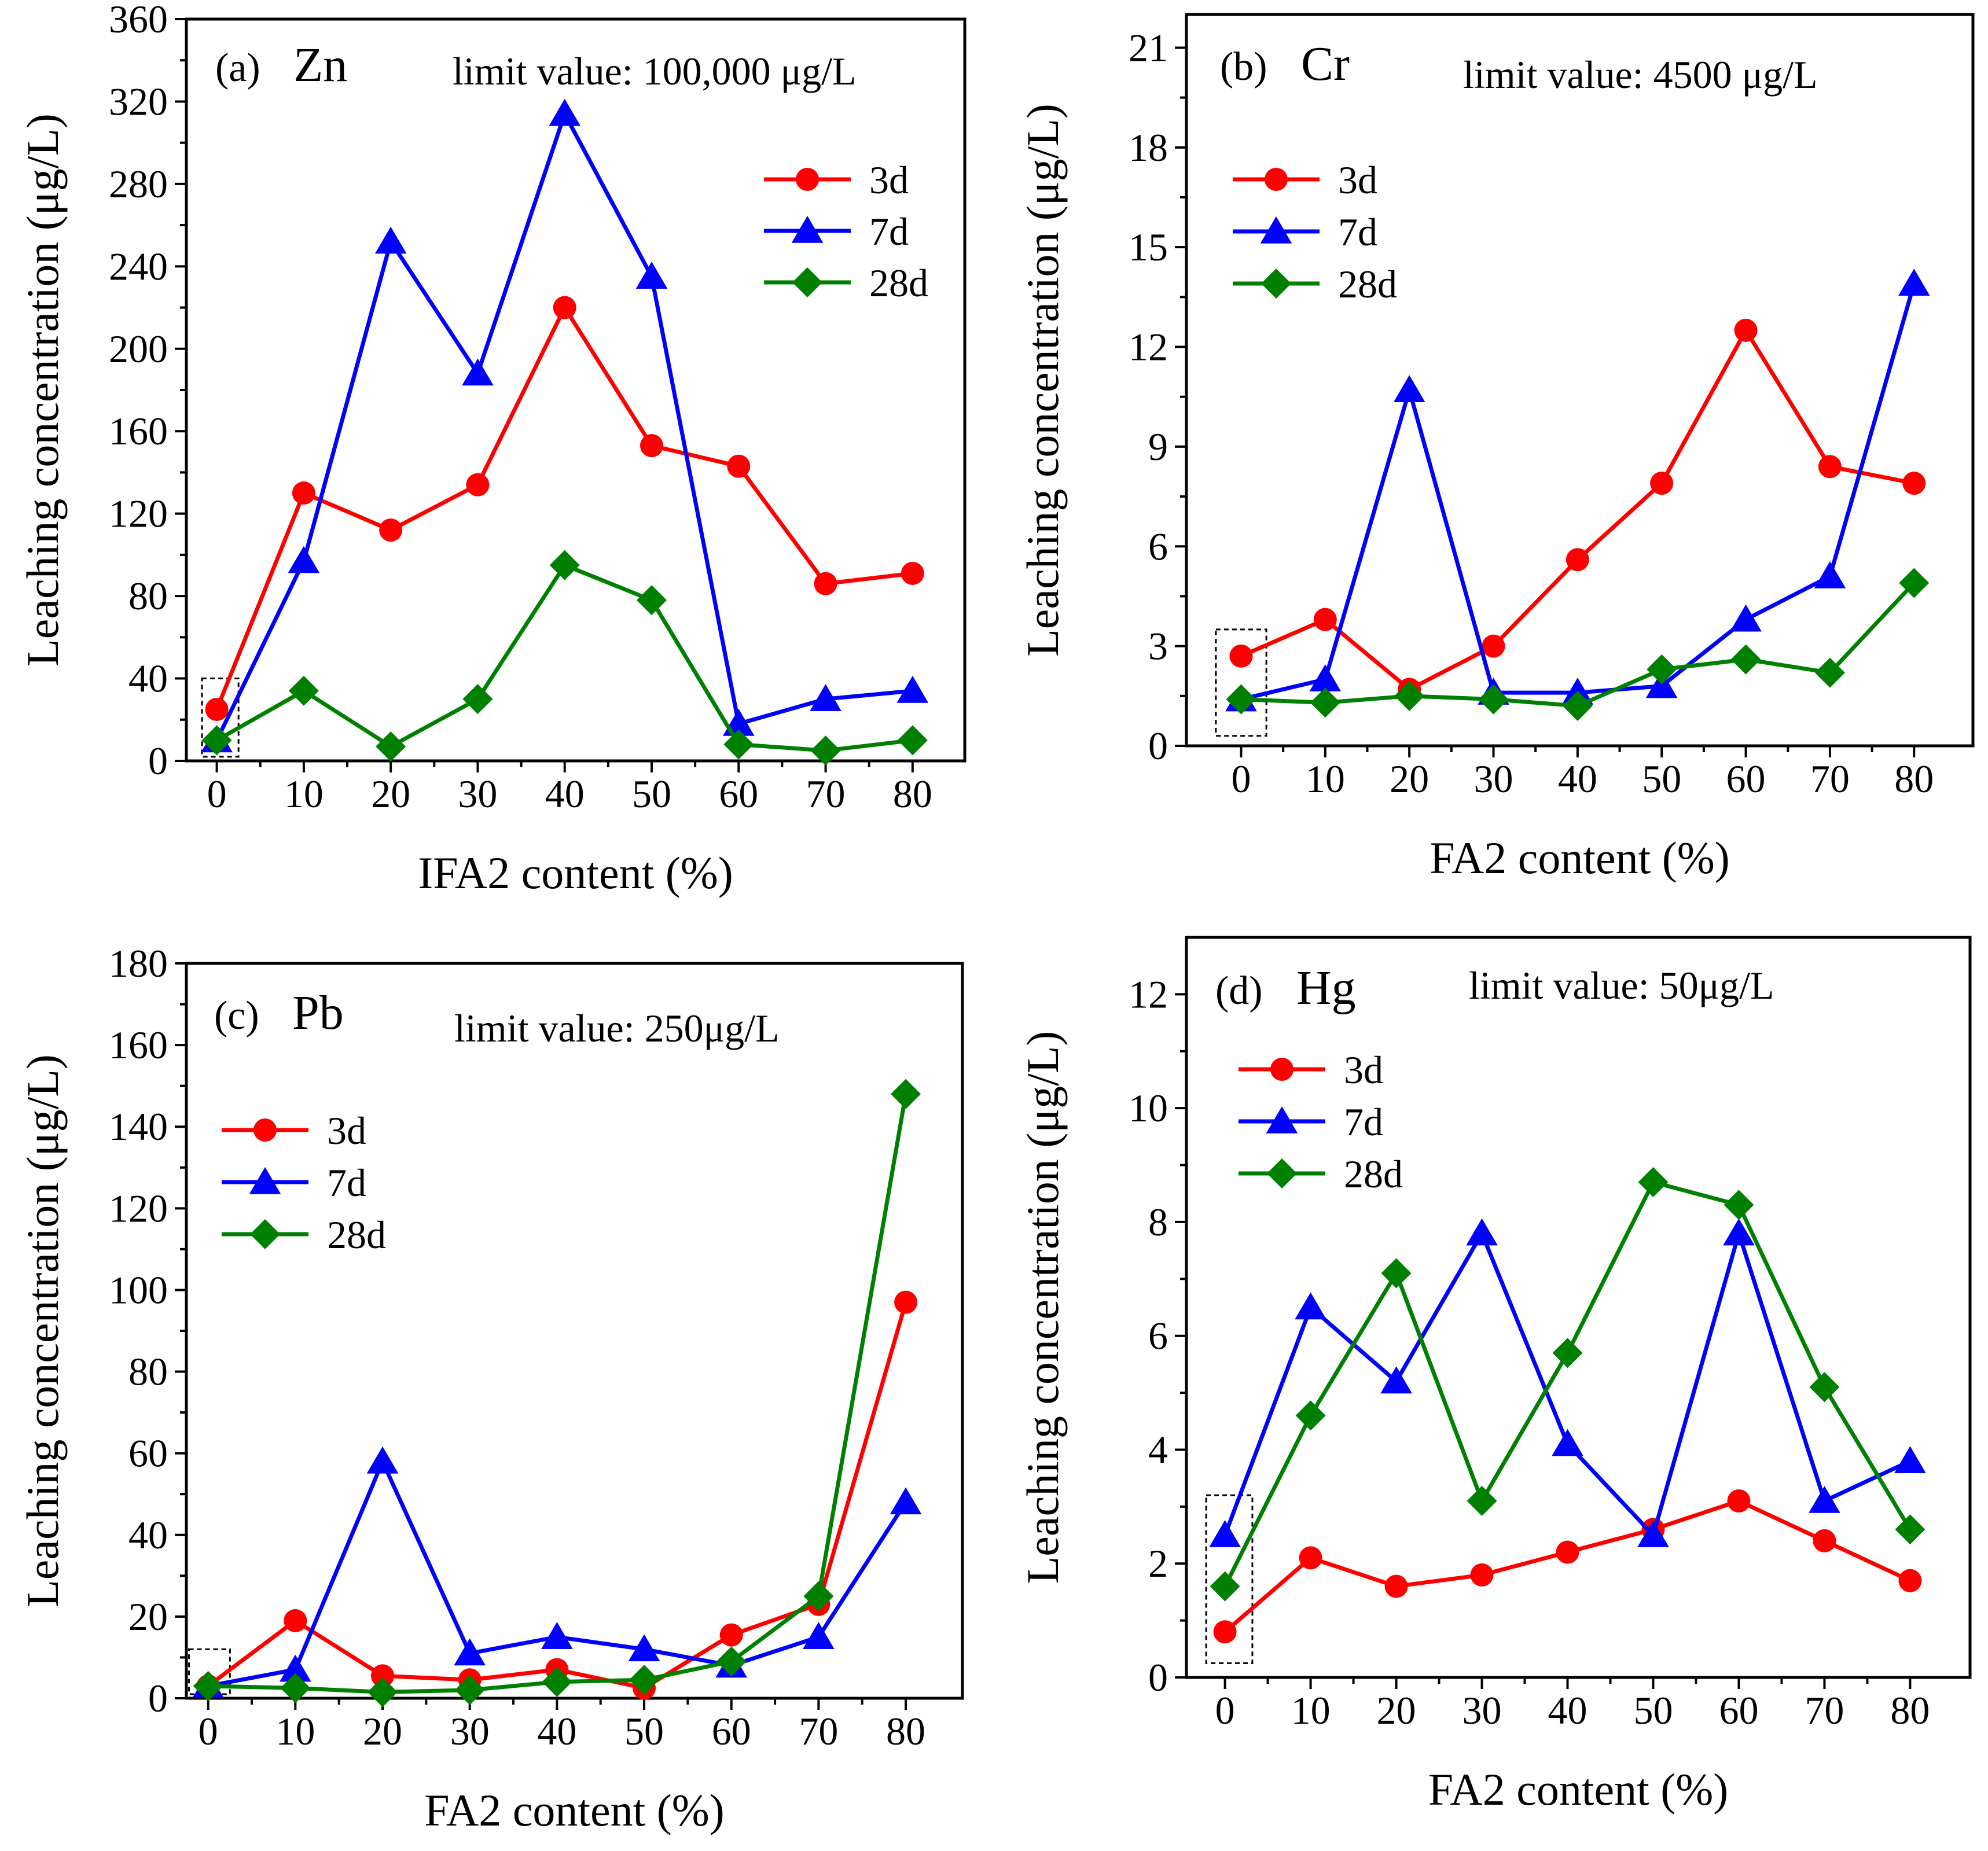 The width and height of the screenshot is (1988, 1851). What do you see at coordinates (1158, 1449) in the screenshot?
I see `y-tick-label: 4` at bounding box center [1158, 1449].